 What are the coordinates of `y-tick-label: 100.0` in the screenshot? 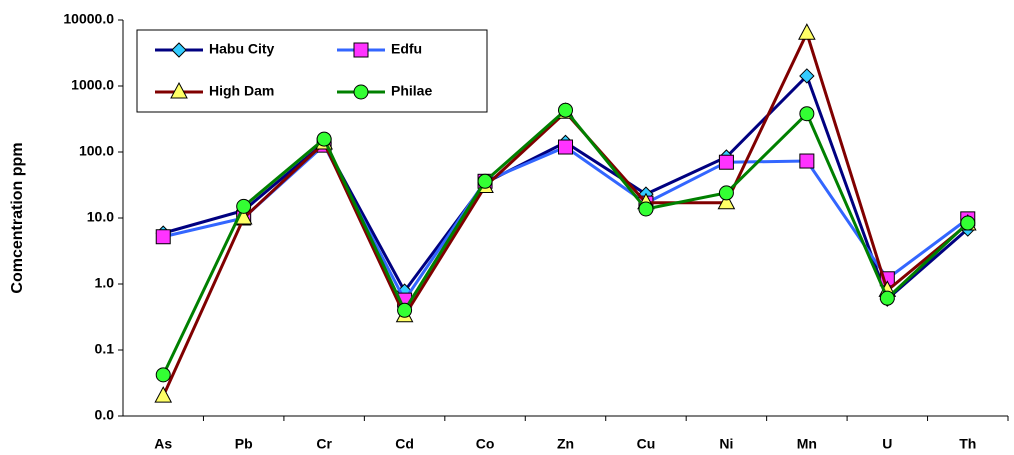 It's located at (96, 151).